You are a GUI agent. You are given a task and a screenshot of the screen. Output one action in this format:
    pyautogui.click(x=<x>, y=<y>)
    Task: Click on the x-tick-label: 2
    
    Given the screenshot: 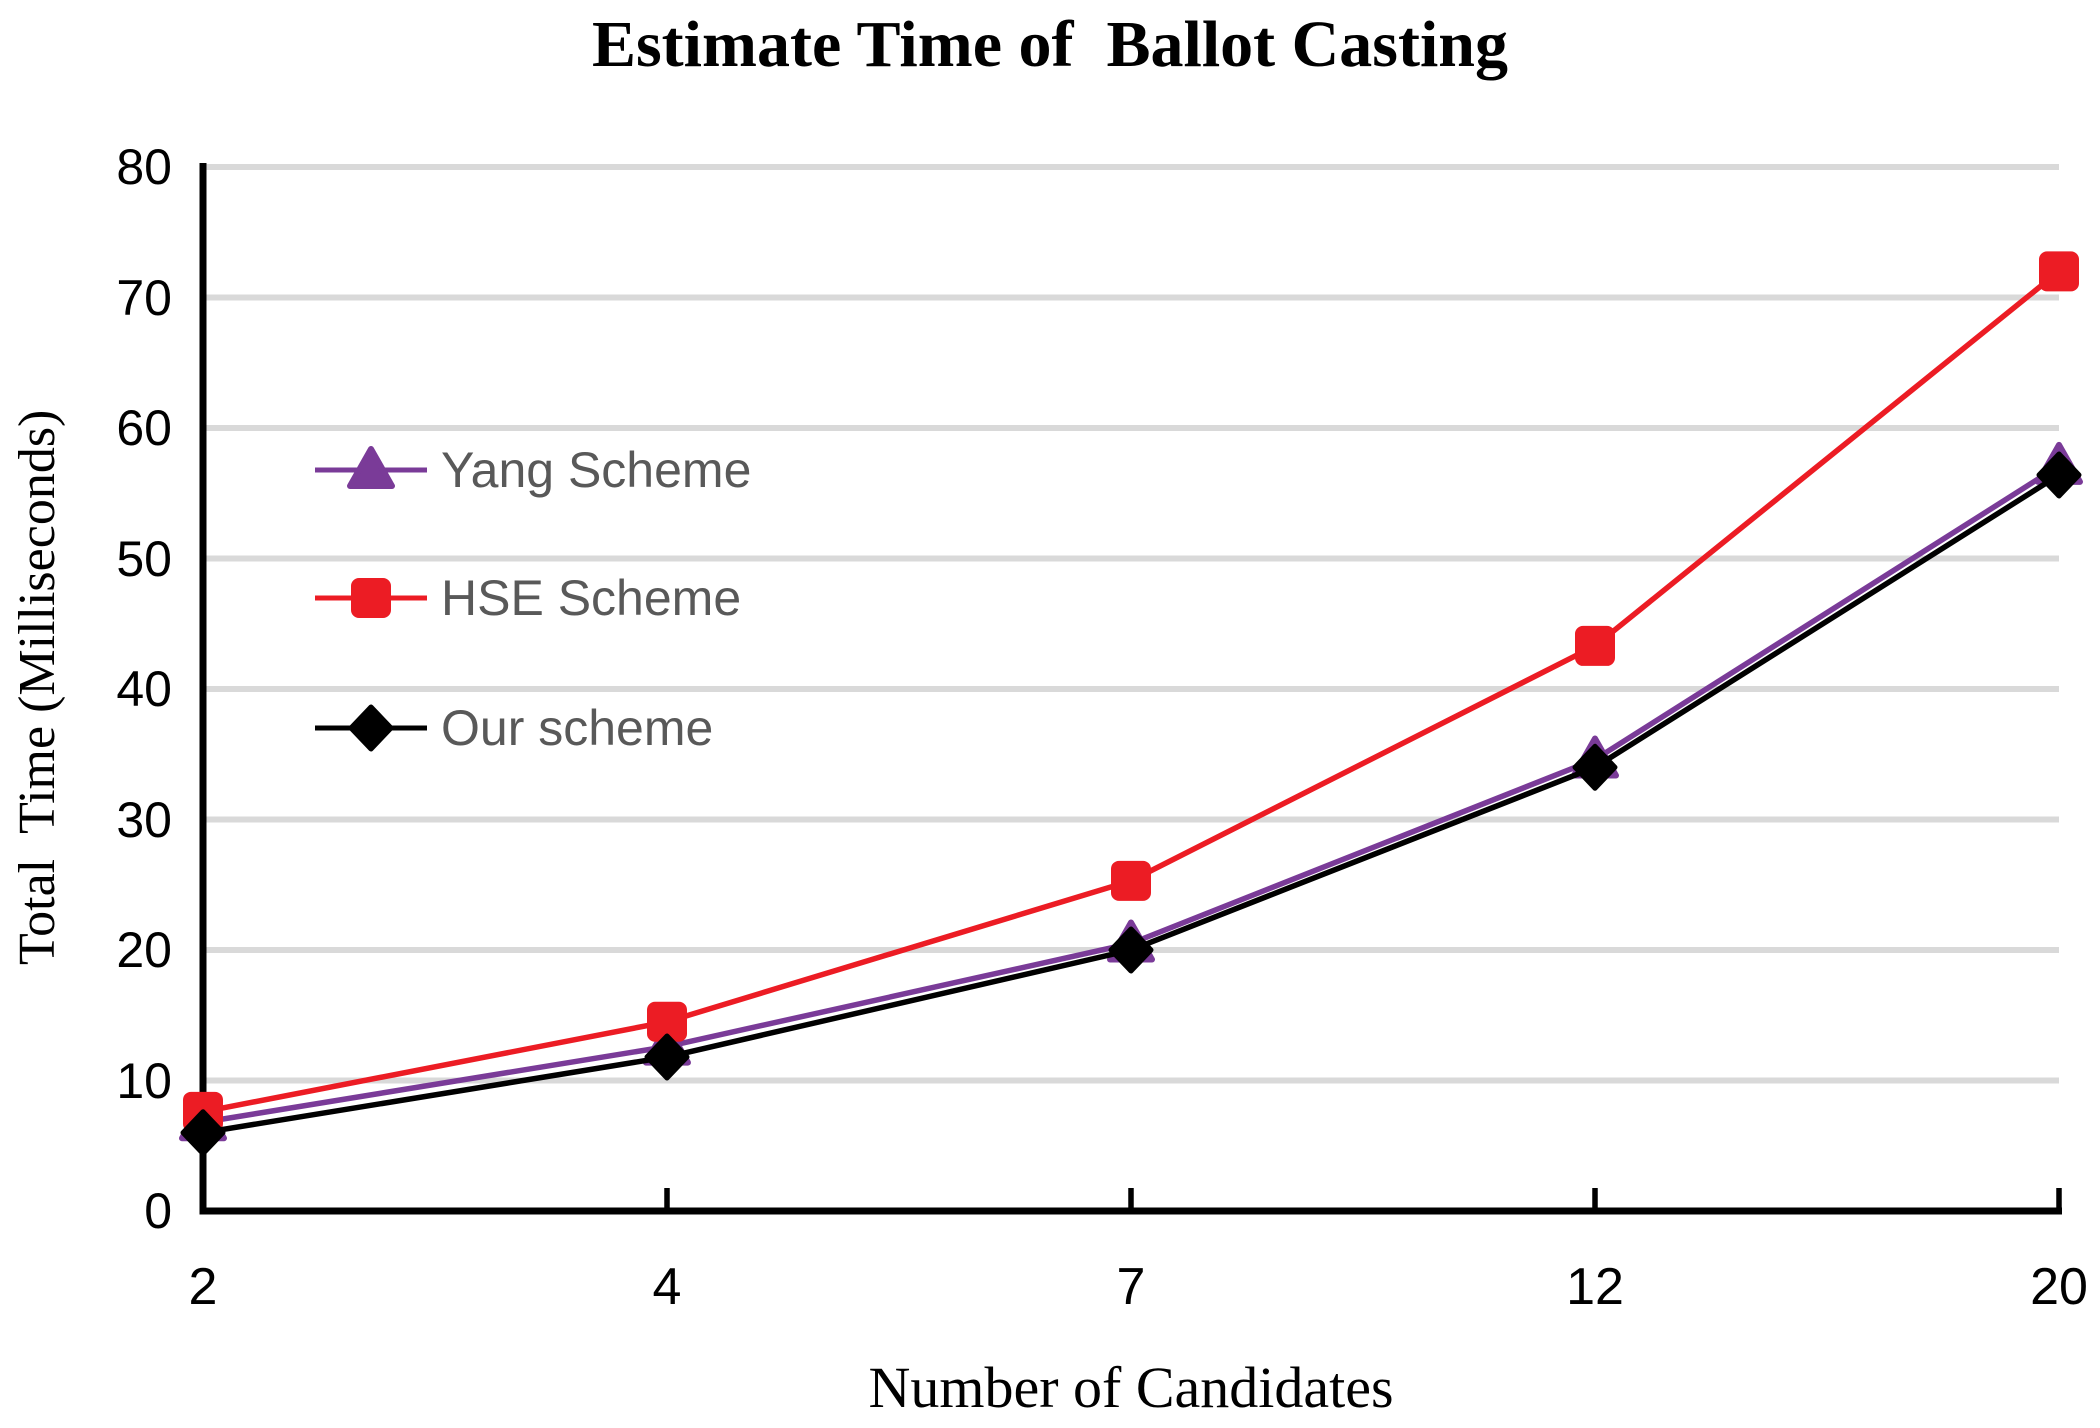 What is the action you would take?
    pyautogui.click(x=203, y=1287)
    